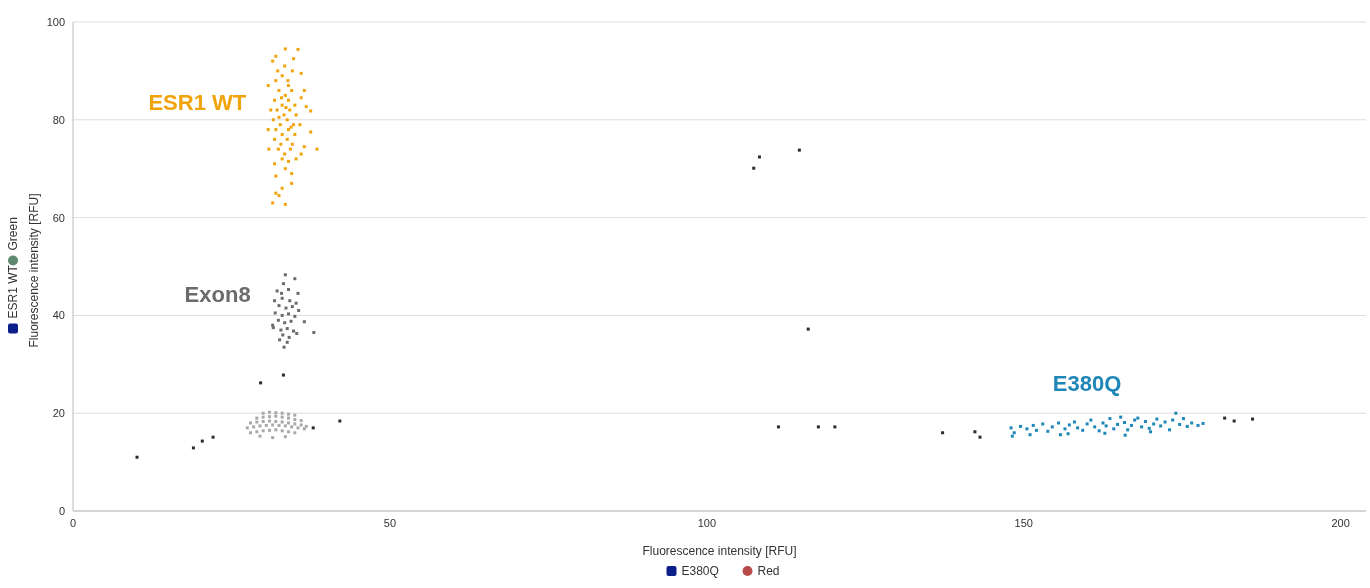  I want to click on x-tick-label: 0, so click(73, 522).